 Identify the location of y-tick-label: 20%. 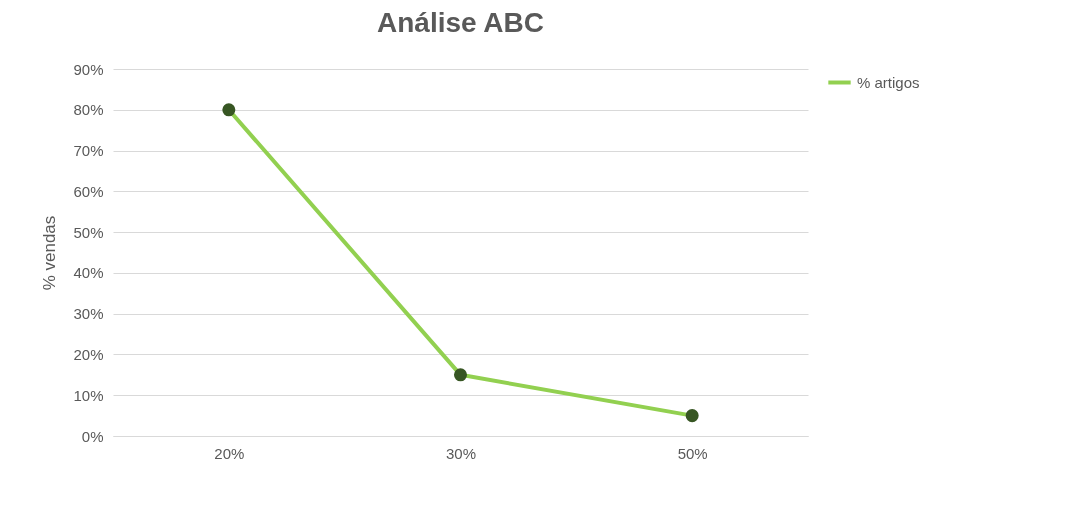
(88, 354).